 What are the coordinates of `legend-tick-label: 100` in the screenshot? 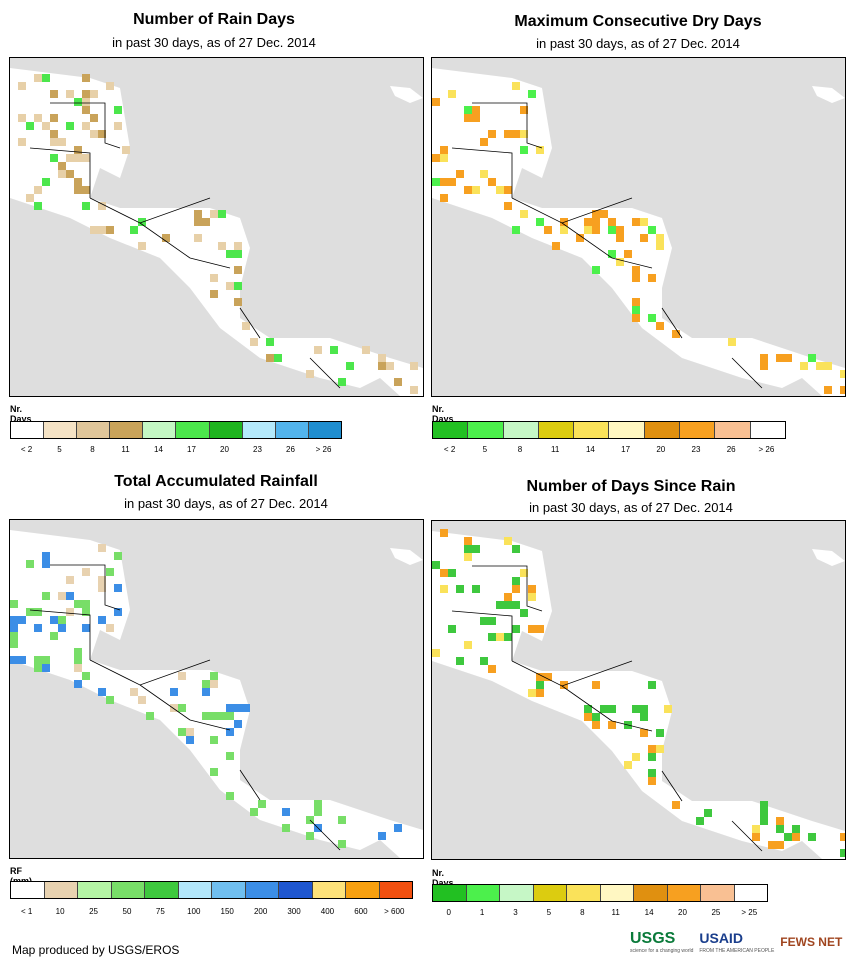 It's located at (194, 911).